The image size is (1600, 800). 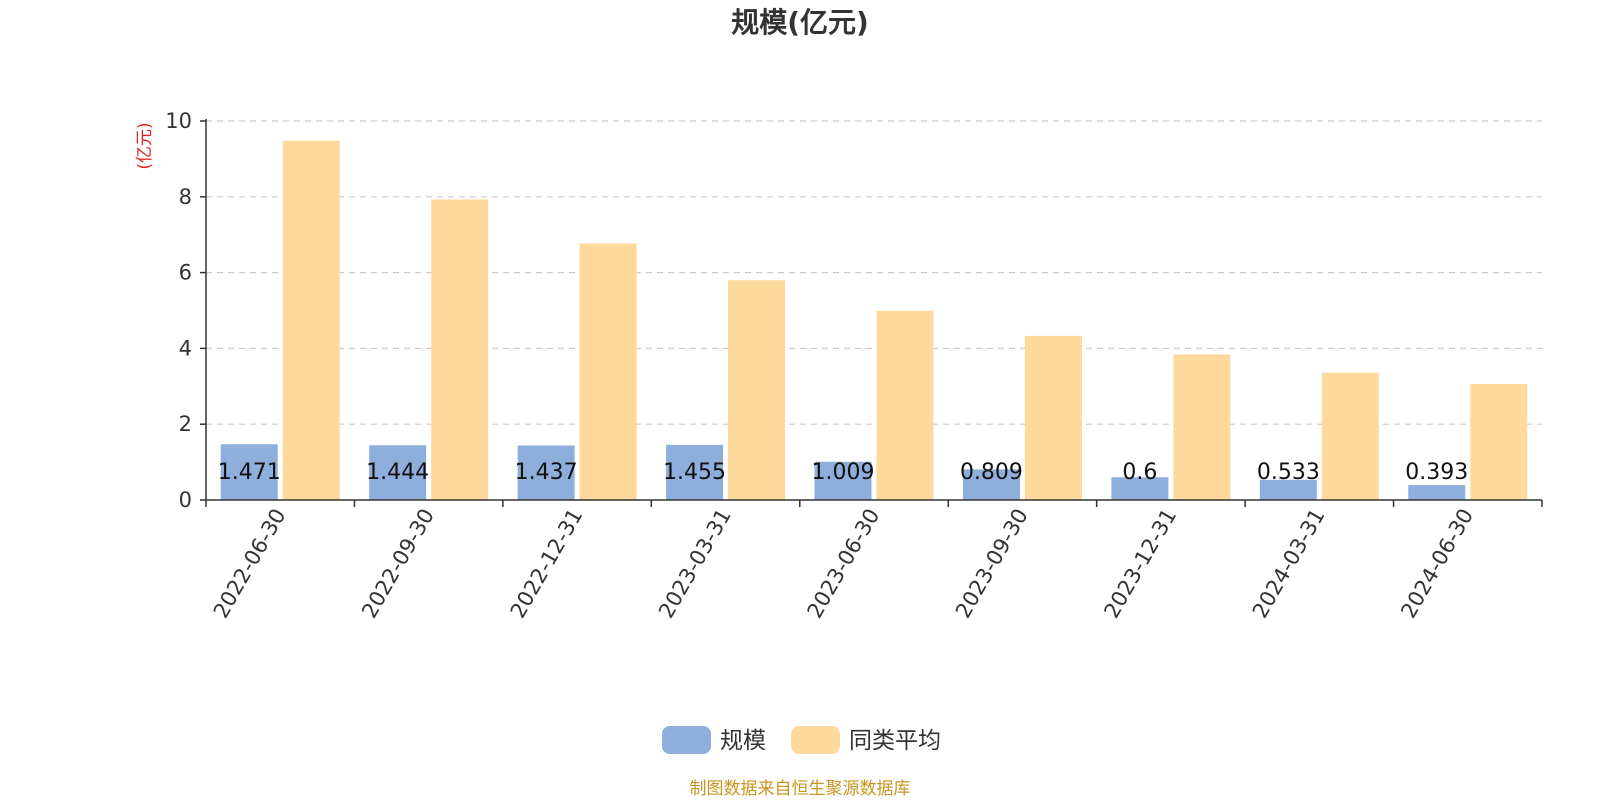 I want to click on y-tick-label: 6, so click(x=185, y=273).